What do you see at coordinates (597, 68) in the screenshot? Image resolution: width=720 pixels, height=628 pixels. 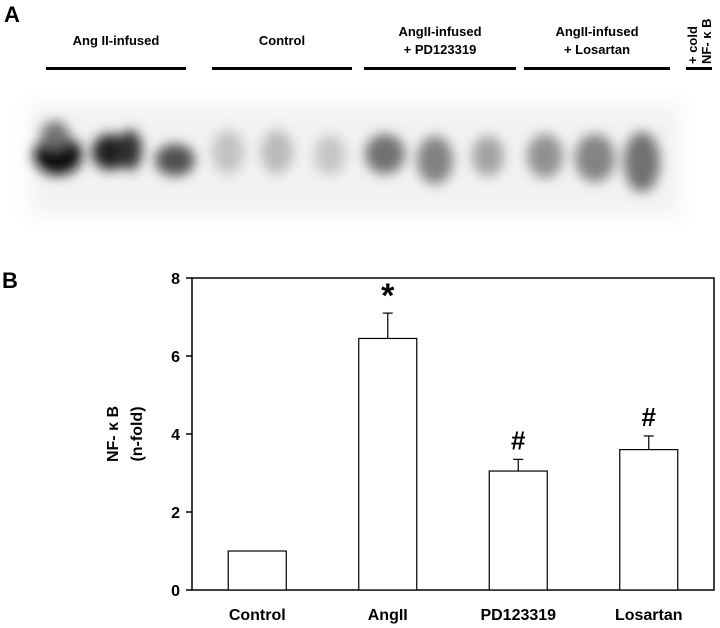 I see `group-bar-losartan` at bounding box center [597, 68].